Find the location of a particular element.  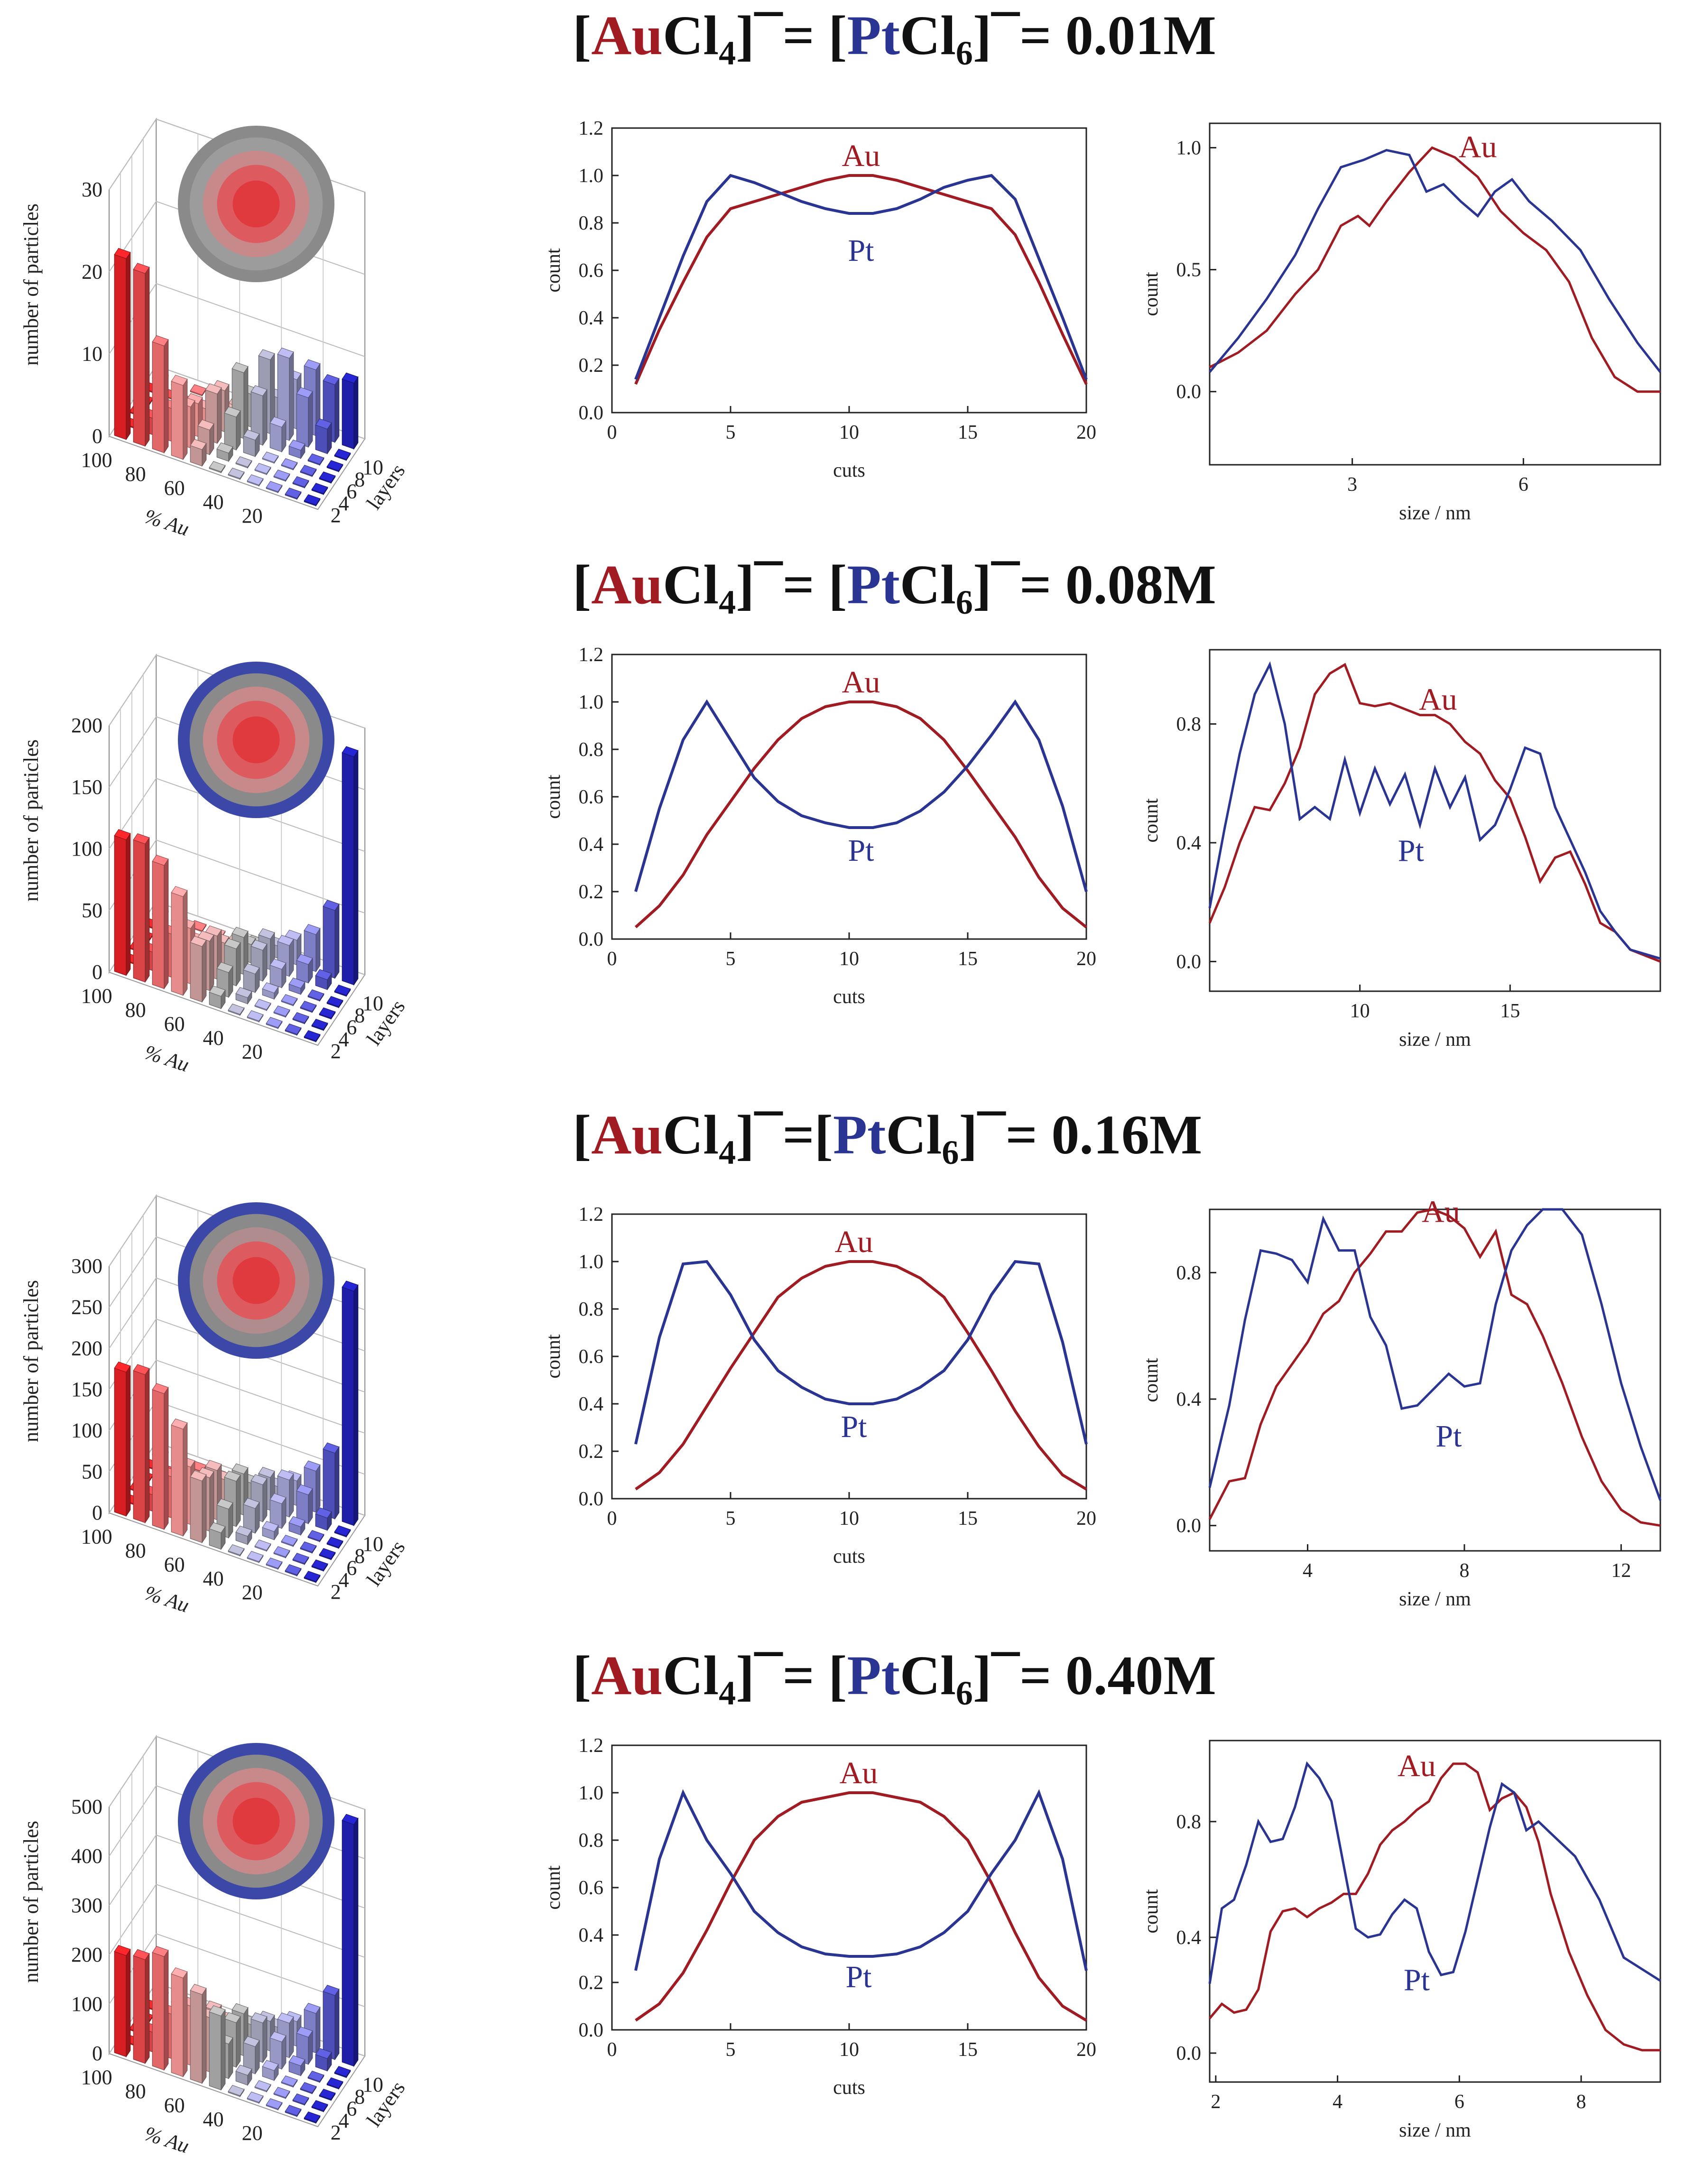

x-tick-label: 15 is located at coordinates (968, 433).